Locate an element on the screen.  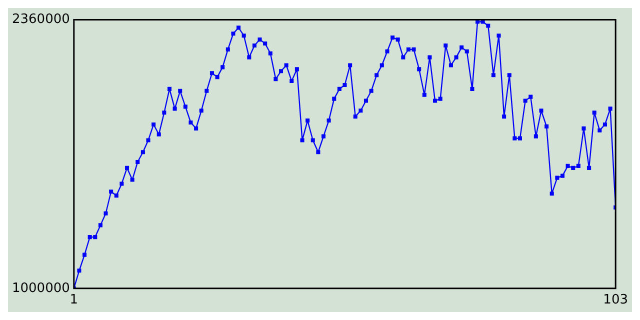
x-tick-label: 103 is located at coordinates (615, 300).